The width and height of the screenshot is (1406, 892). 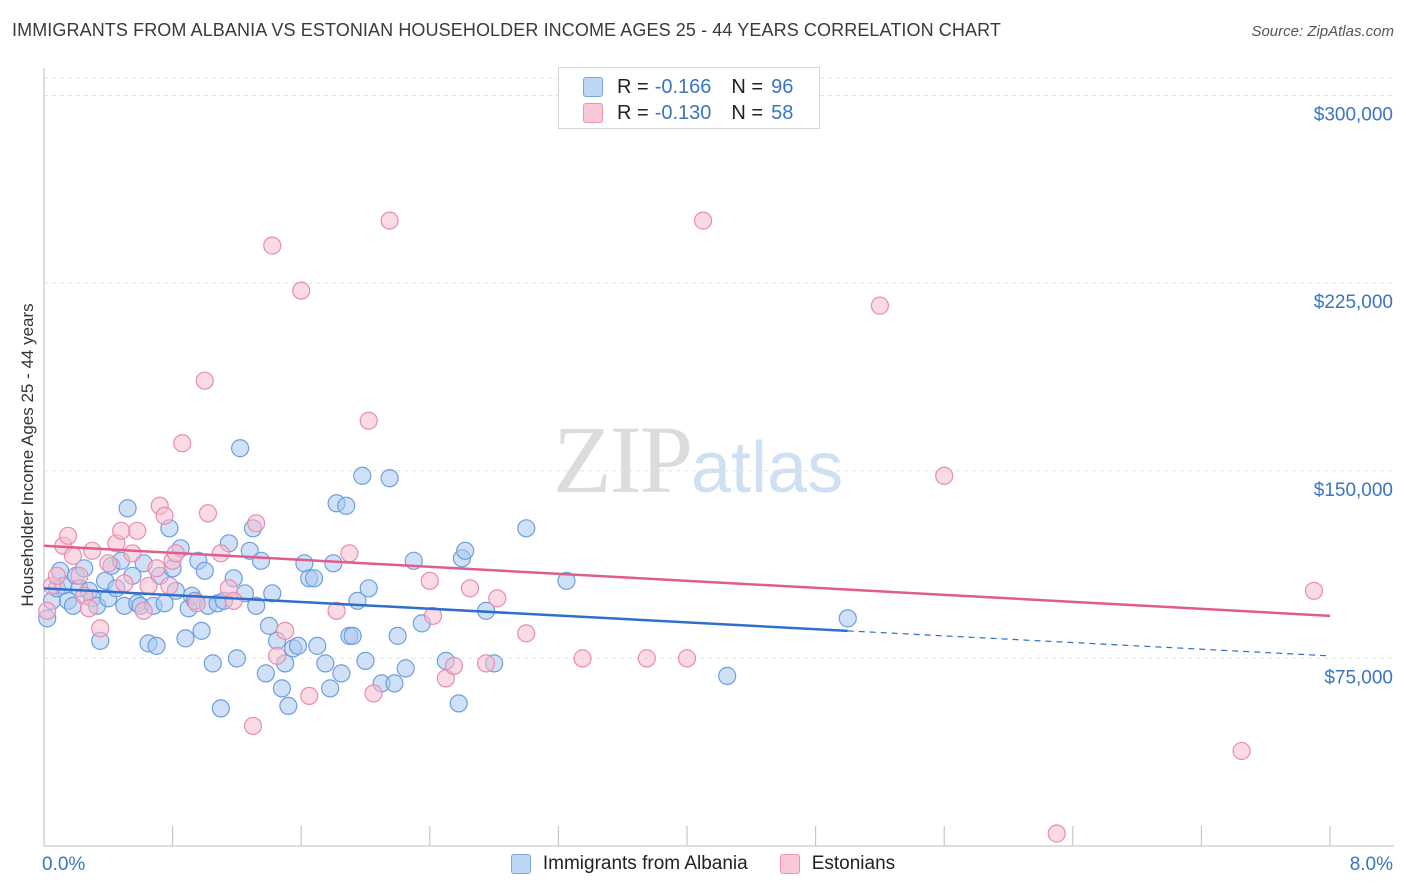 I want to click on legend-swatch-albania, so click(x=593, y=87).